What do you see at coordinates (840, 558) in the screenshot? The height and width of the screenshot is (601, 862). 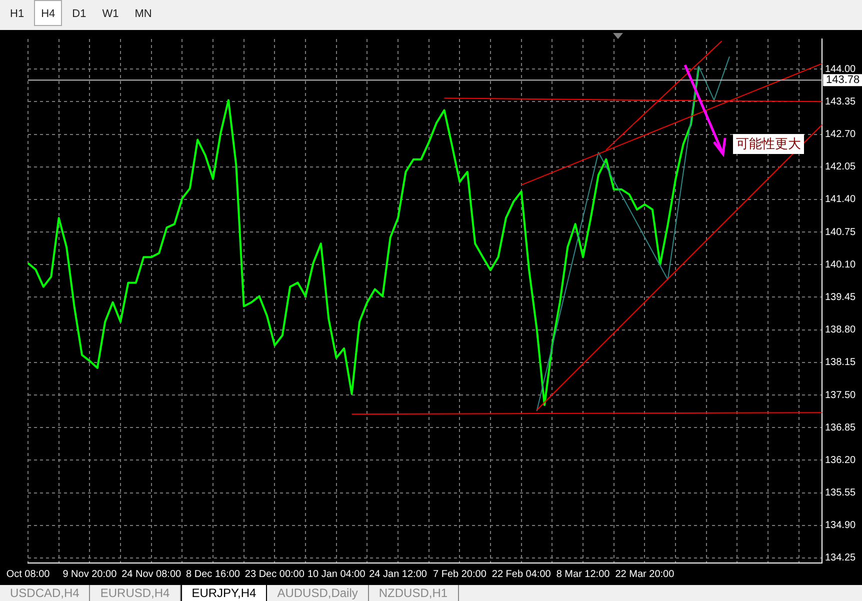 I see `y-tick-label: 134.25` at bounding box center [840, 558].